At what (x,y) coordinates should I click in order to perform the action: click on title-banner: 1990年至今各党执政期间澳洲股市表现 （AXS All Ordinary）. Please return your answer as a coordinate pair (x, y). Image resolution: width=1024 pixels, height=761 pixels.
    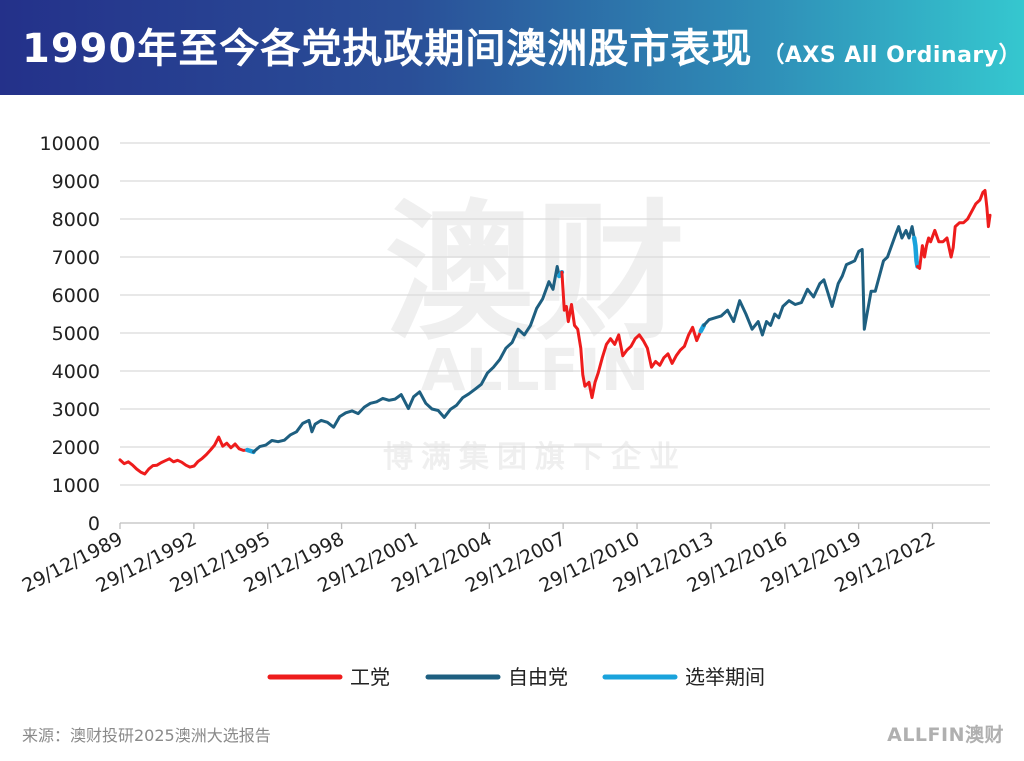
    Looking at the image, I should click on (512, 47).